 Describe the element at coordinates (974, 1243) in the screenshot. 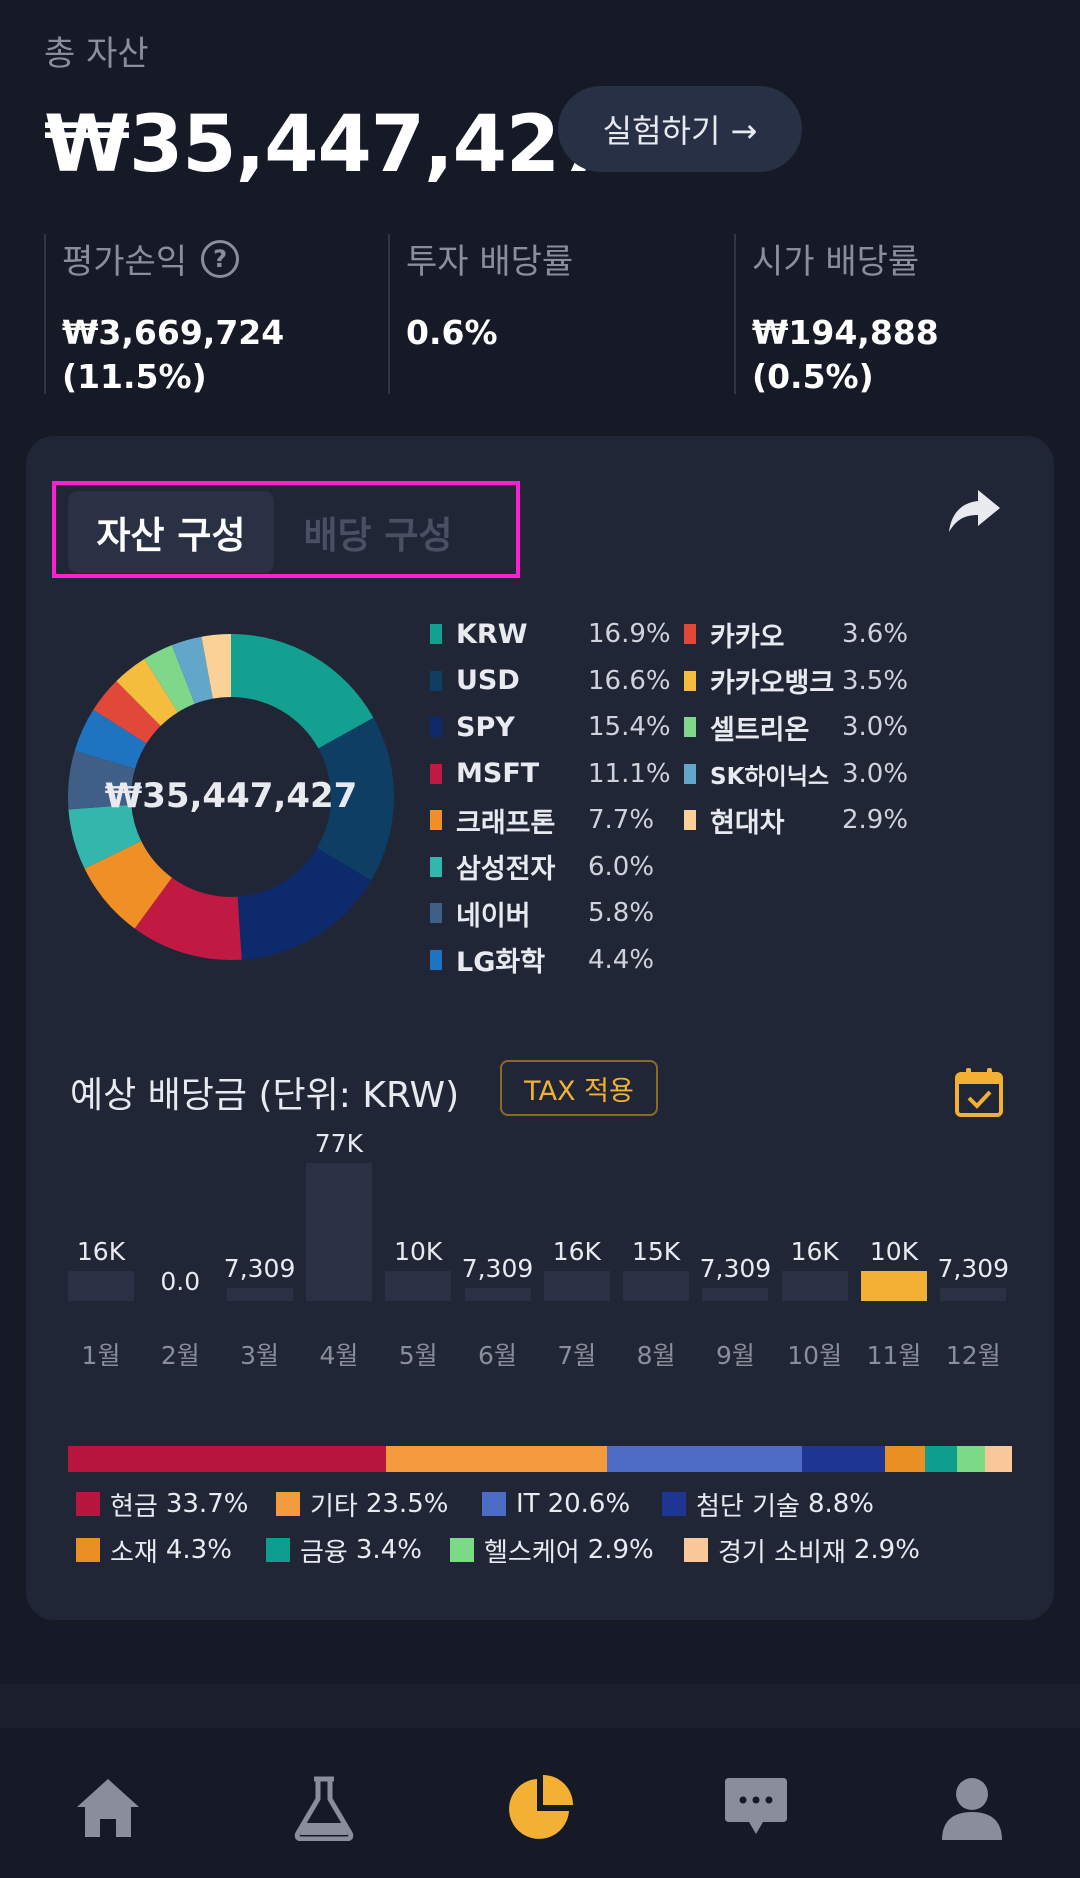

I see `bar-column: 7,309 12월` at that location.